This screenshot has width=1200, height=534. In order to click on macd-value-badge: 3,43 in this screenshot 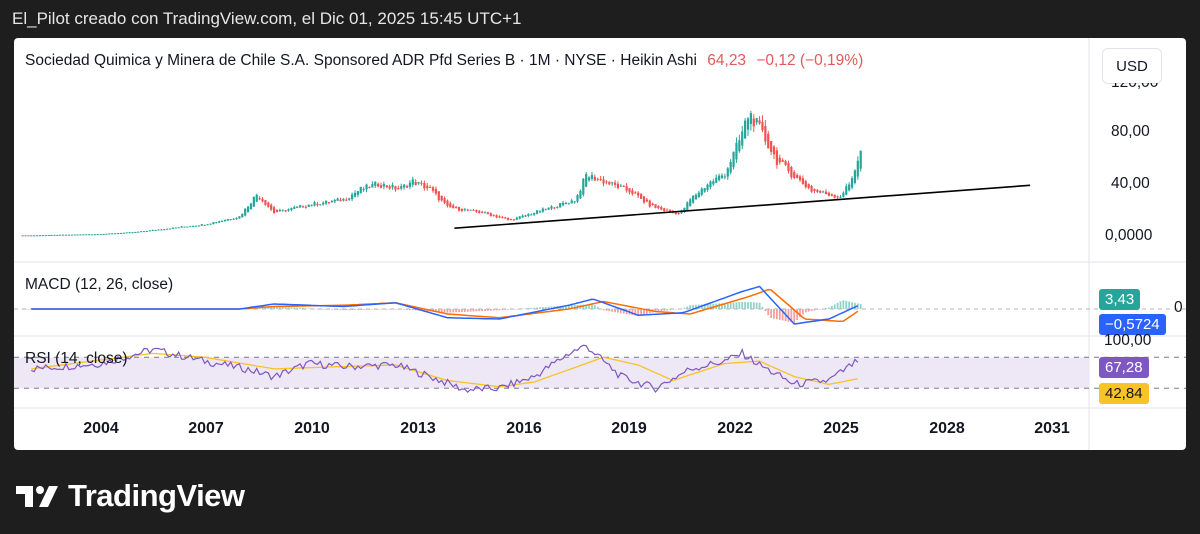, I will do `click(1120, 299)`.